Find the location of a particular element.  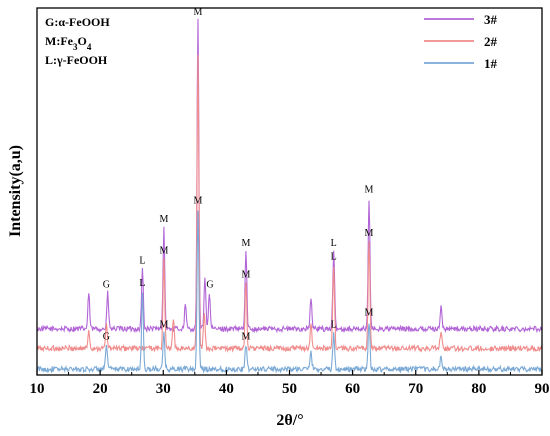

y-axis-label: Intensity(a,u) is located at coordinates (15, 191).